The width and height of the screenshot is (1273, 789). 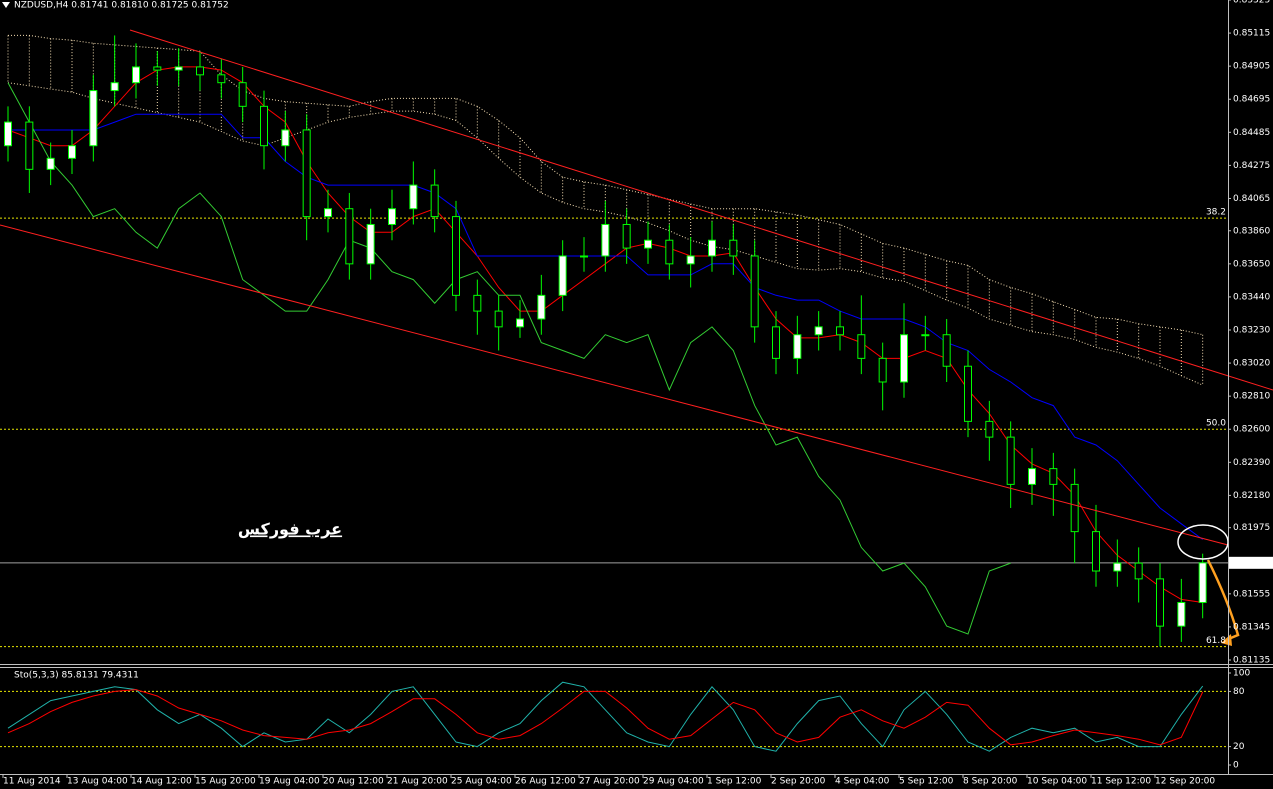 I want to click on y-tick-label: 0.82810, so click(x=1251, y=397).